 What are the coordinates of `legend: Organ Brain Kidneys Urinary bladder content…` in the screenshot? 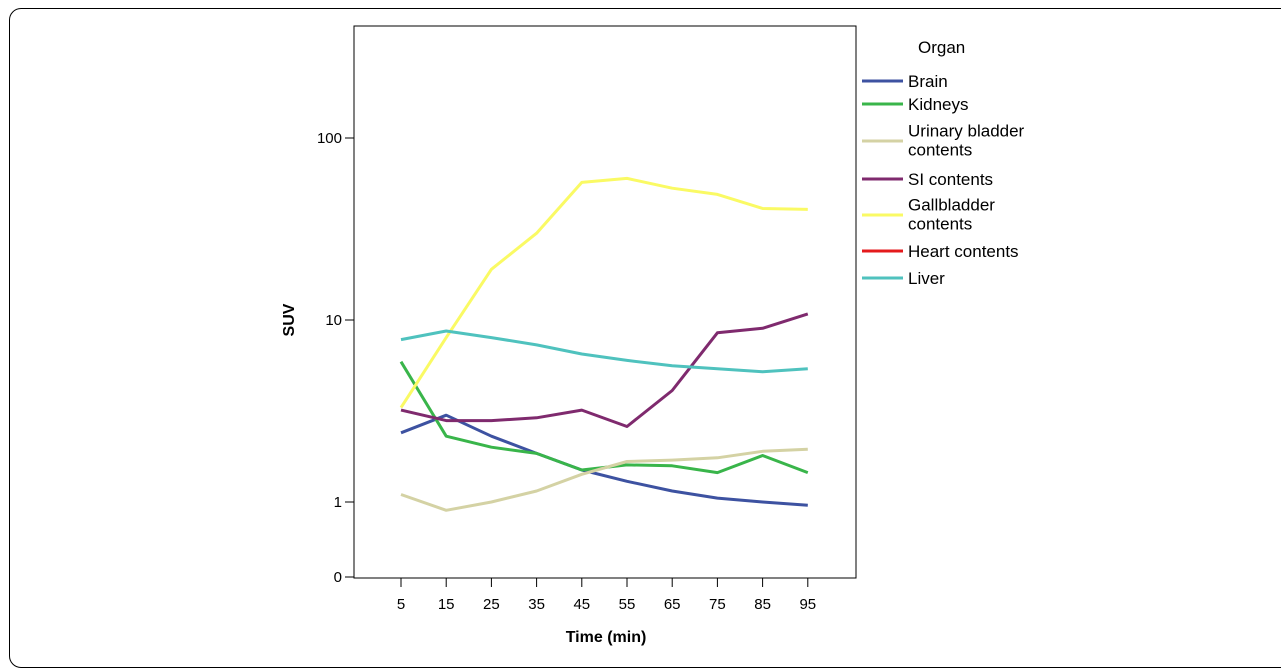 It's located at (943, 163).